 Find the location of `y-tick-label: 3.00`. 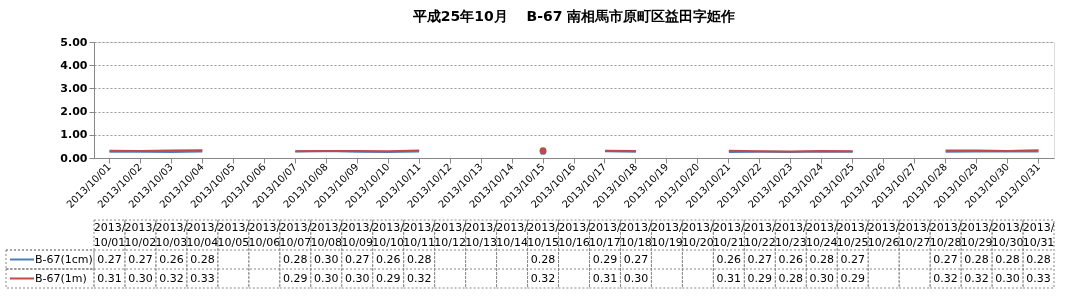

y-tick-label: 3.00 is located at coordinates (74, 88).